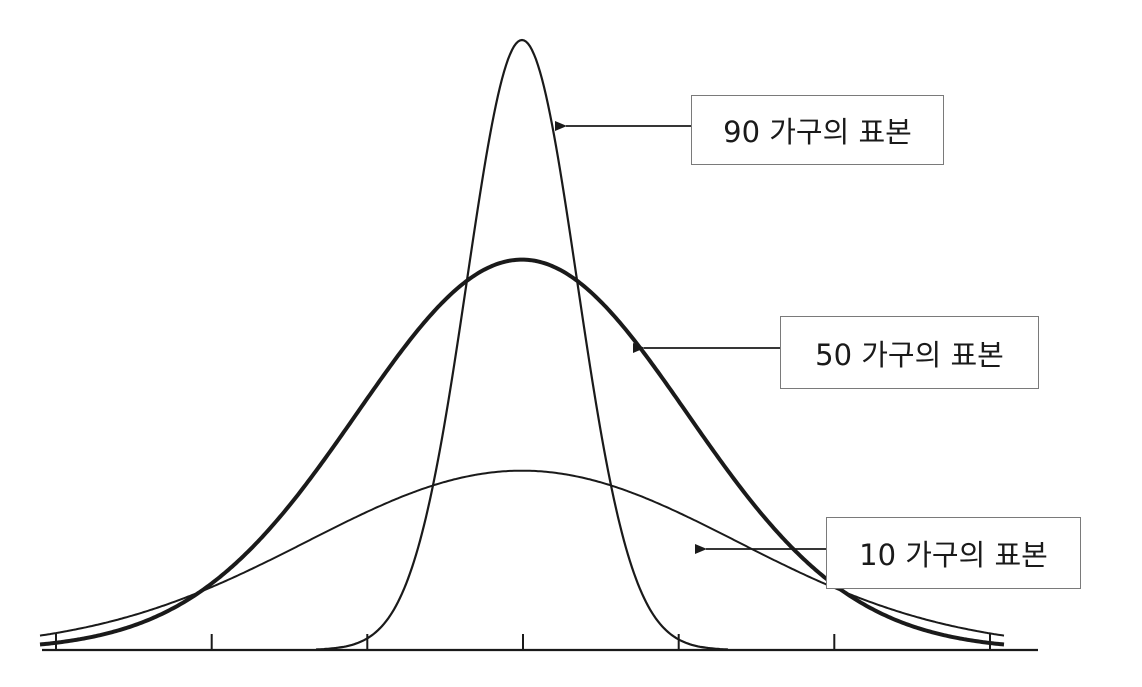  What do you see at coordinates (817, 130) in the screenshot?
I see `label-90-households: 90 가구의 표본` at bounding box center [817, 130].